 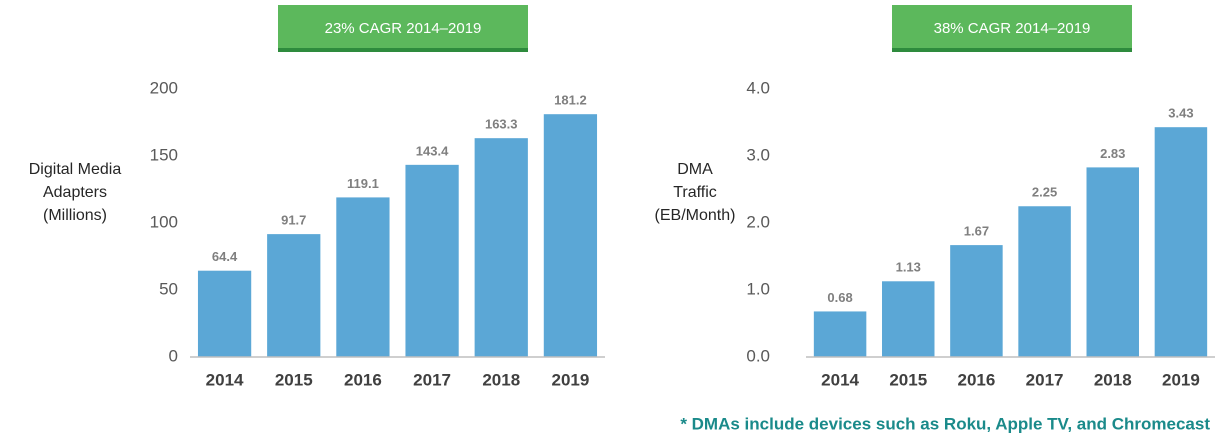 I want to click on y-tick-label: 4.0, so click(x=758, y=87).